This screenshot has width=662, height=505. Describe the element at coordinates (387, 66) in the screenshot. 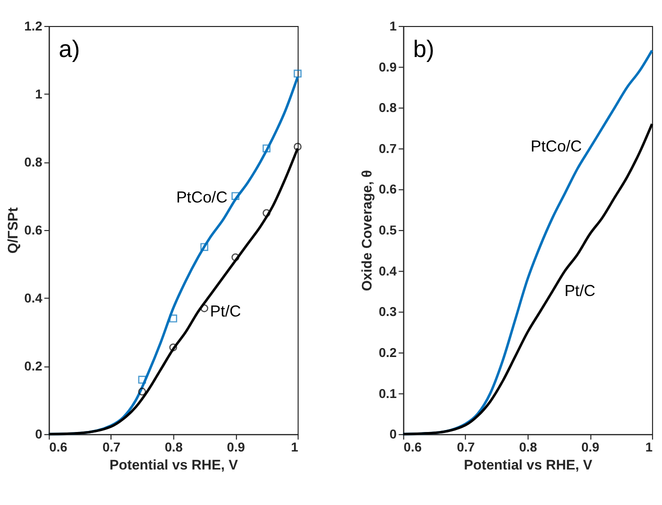

I see `y-tick-label: 0.9` at that location.